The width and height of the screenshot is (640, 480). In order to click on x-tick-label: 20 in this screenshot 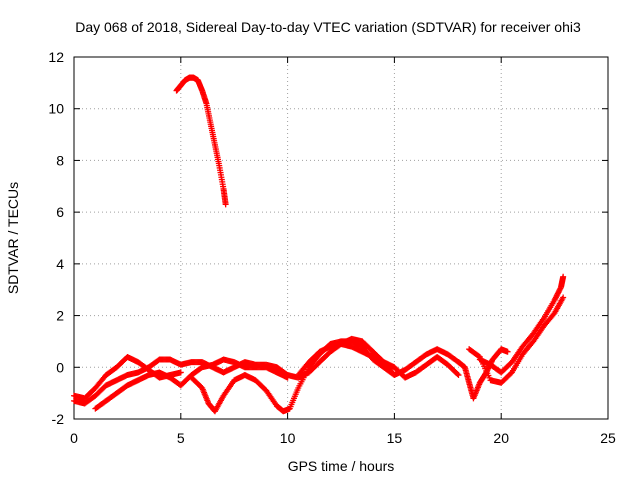, I will do `click(501, 438)`.